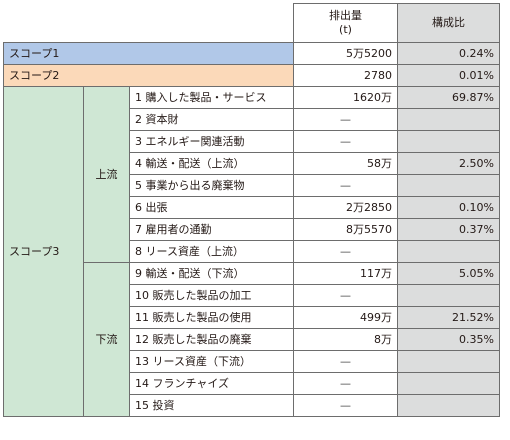 This screenshot has width=510, height=440. What do you see at coordinates (448, 53) in the screenshot?
I see `scope1-ratio: 0.24%` at bounding box center [448, 53].